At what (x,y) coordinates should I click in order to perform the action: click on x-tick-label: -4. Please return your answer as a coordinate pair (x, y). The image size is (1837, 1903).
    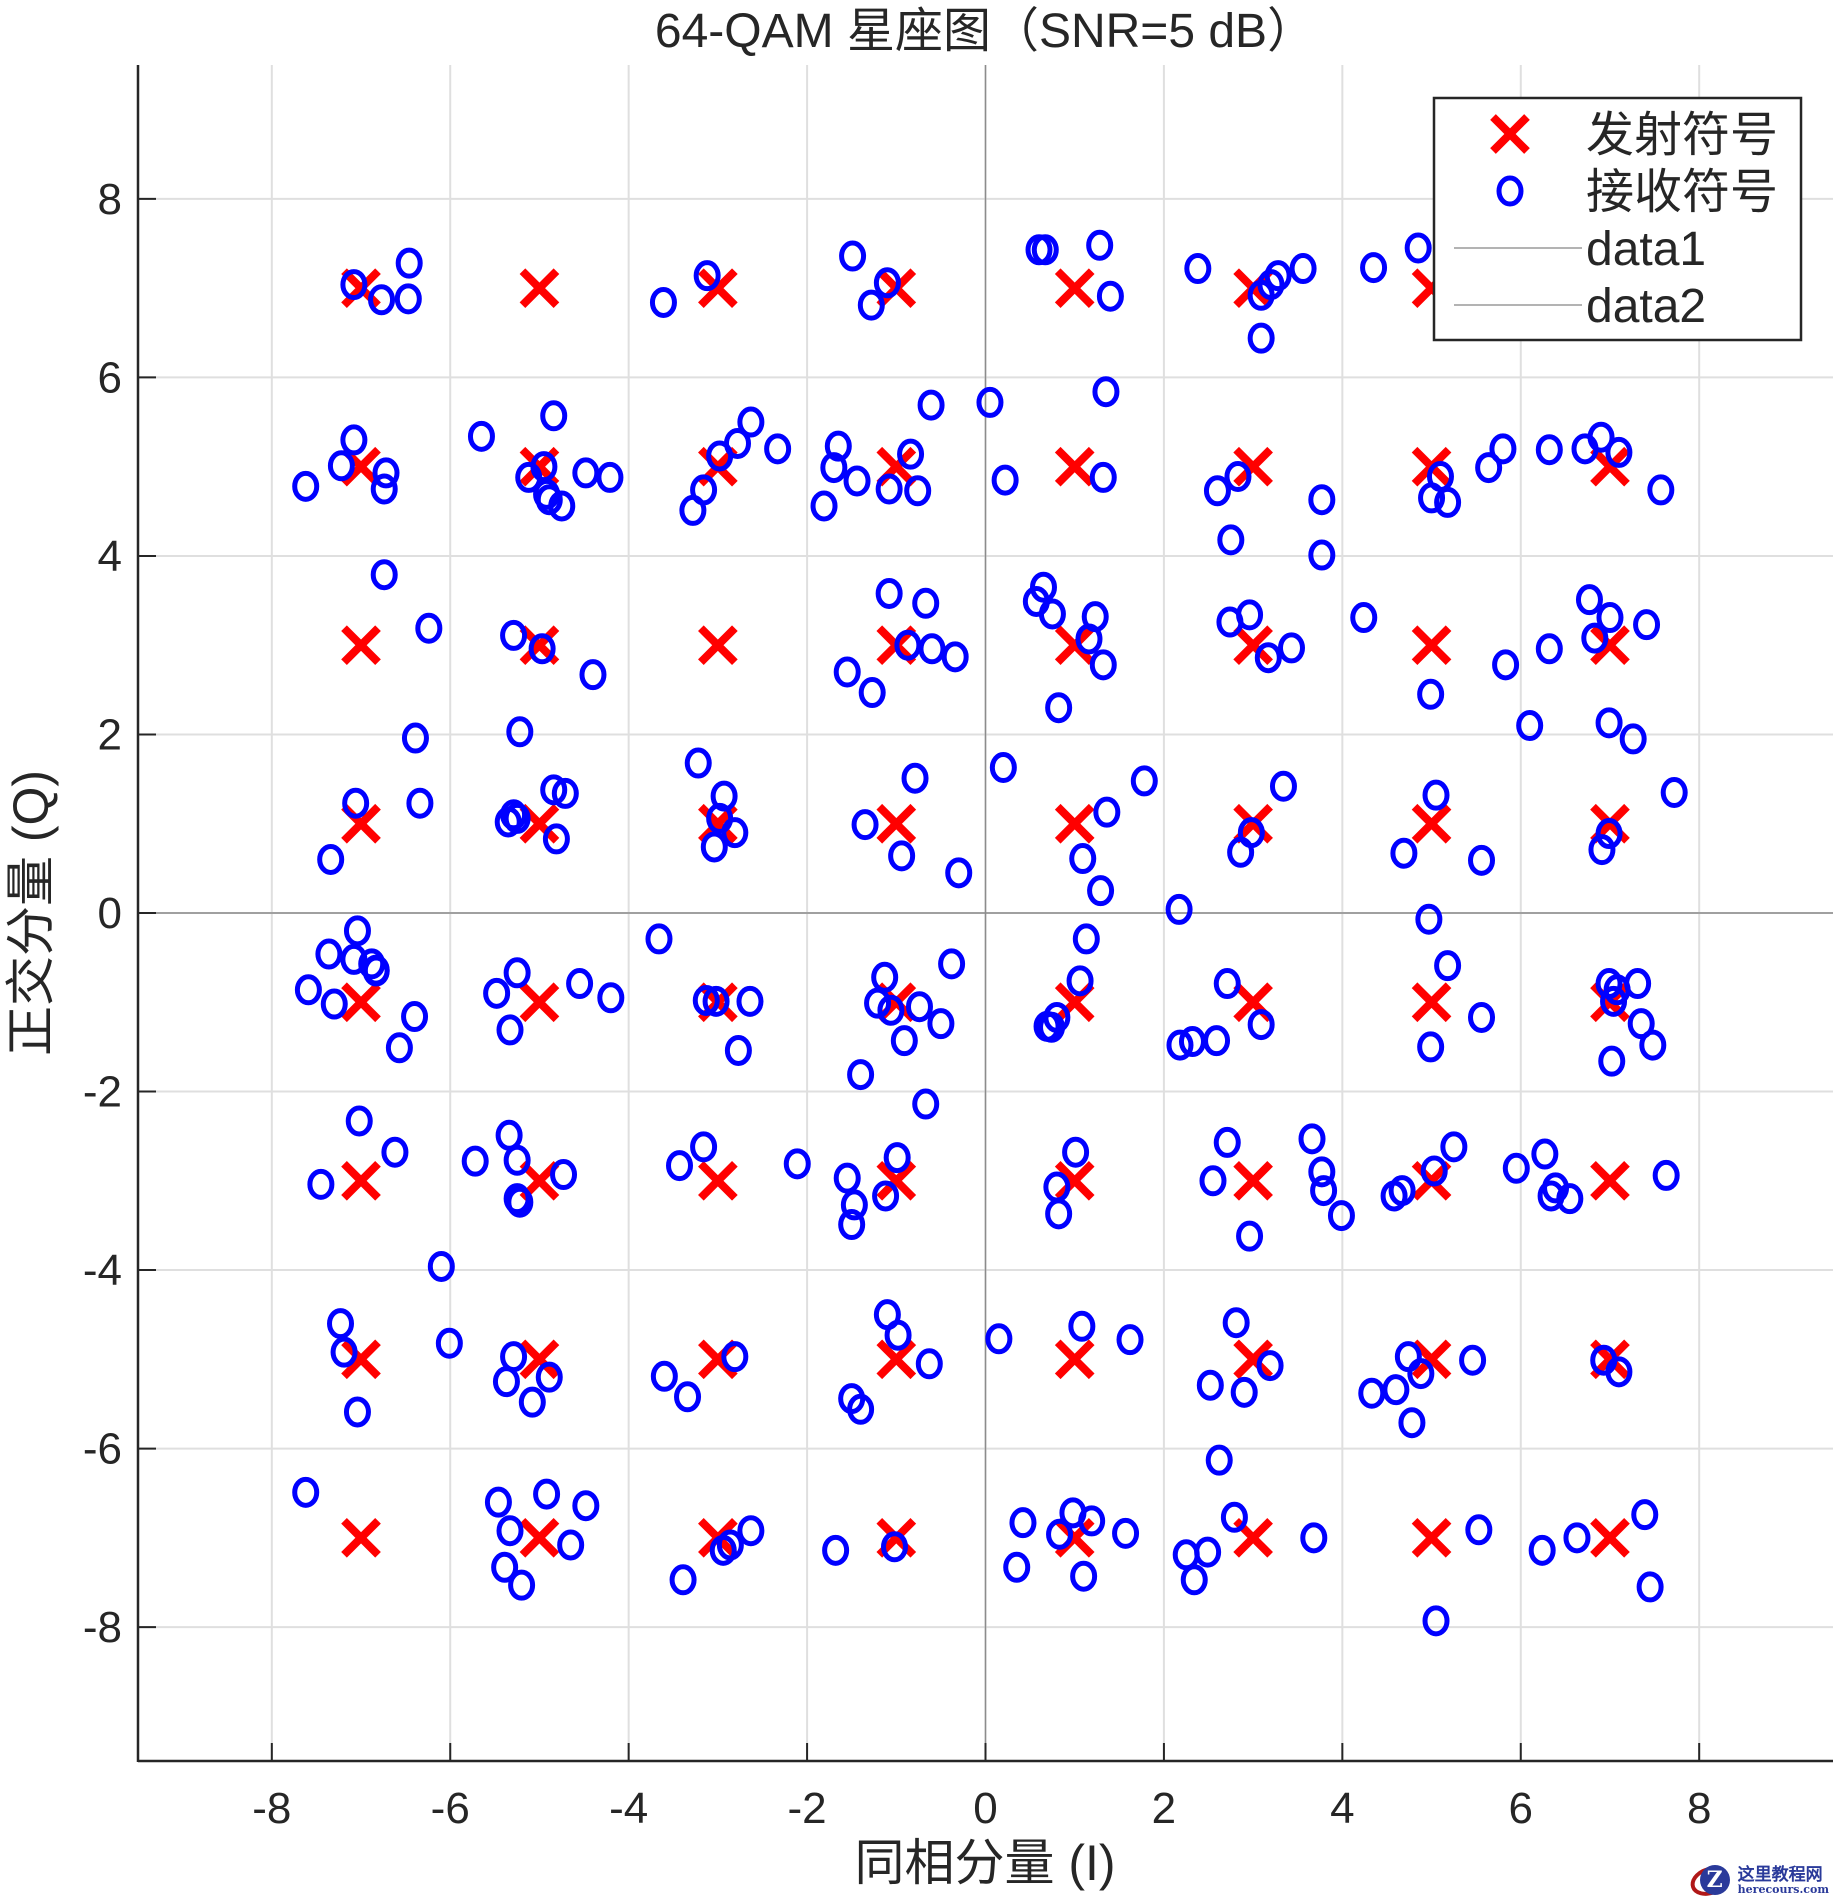
    Looking at the image, I should click on (628, 1808).